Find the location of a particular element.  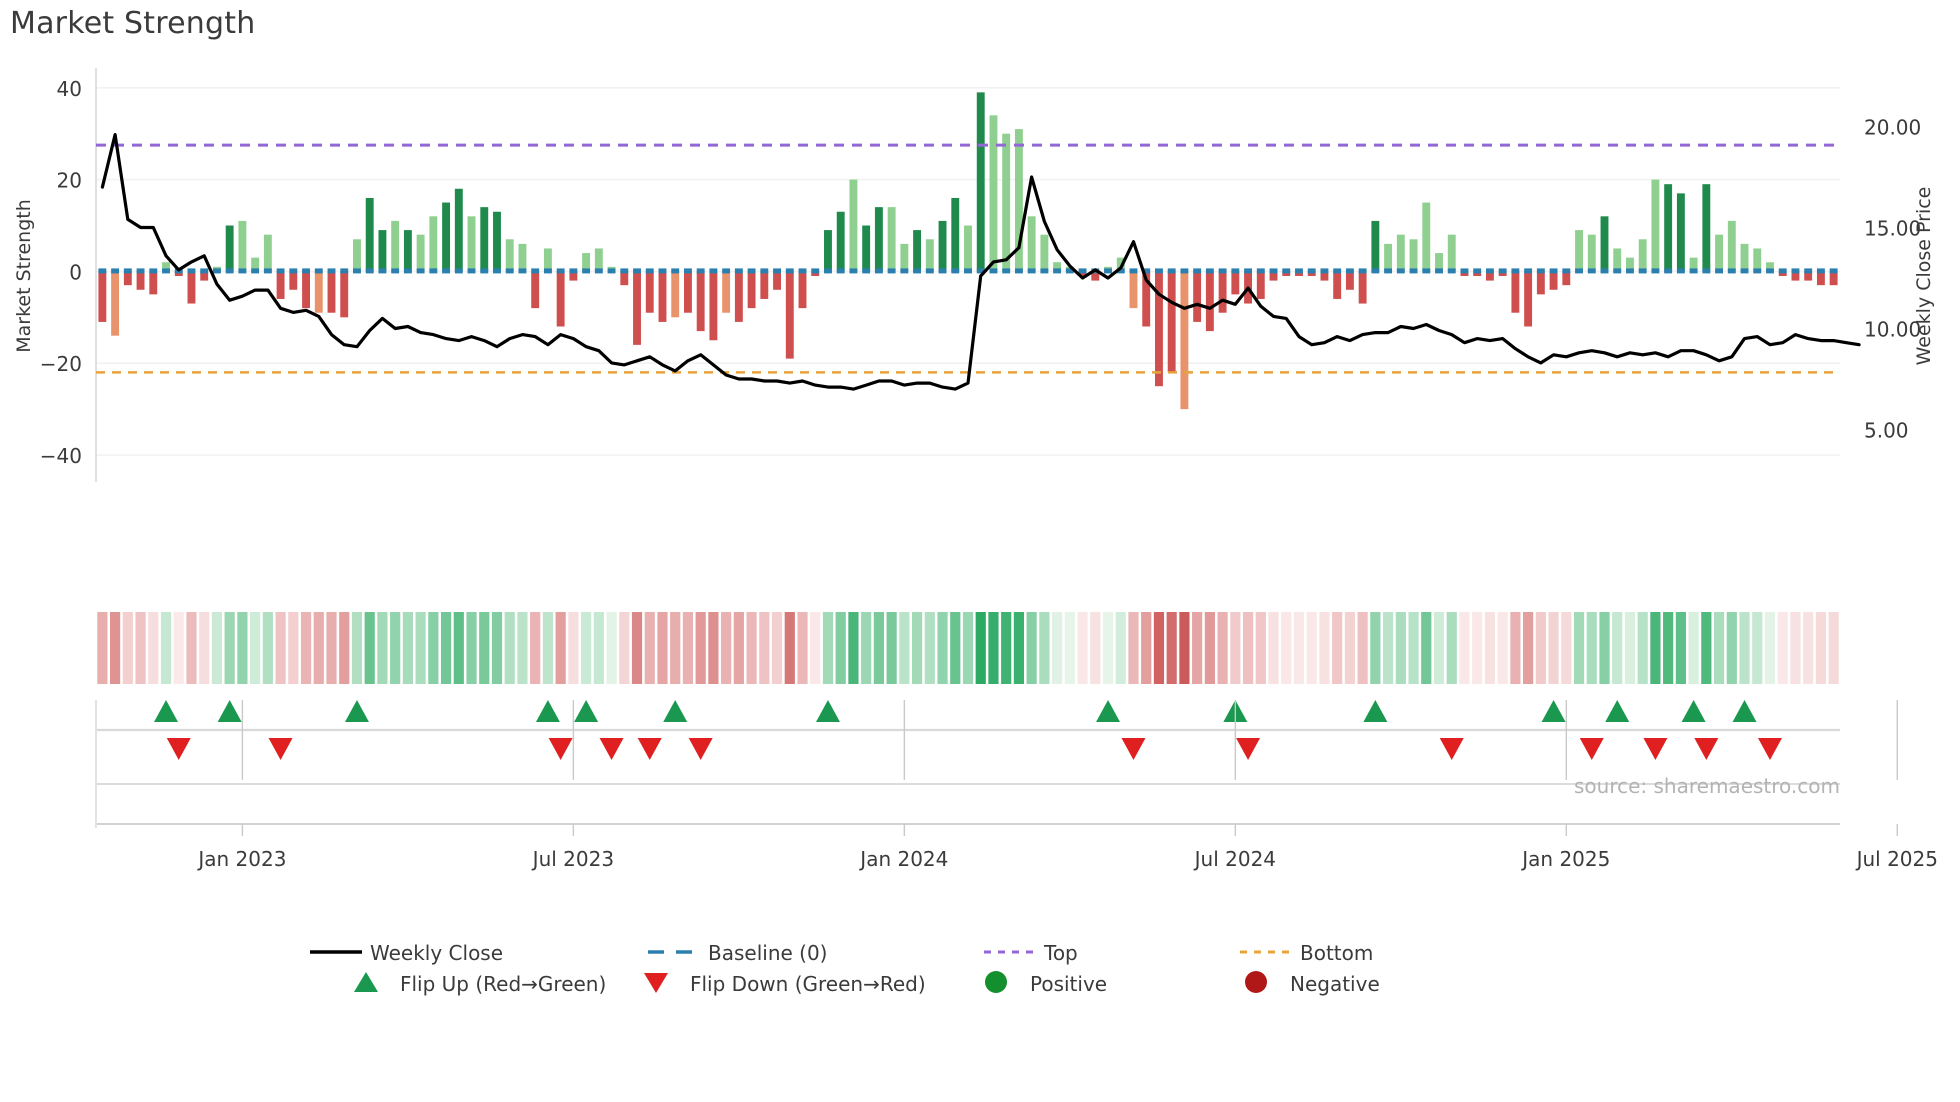

y2-tick-label: 15.00 is located at coordinates (1892, 229).